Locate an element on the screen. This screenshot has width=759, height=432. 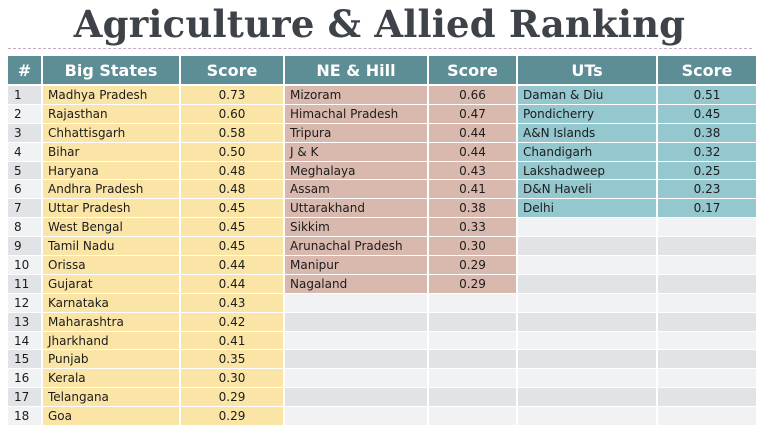
ut-score-cell: 0.51 is located at coordinates (707, 95).